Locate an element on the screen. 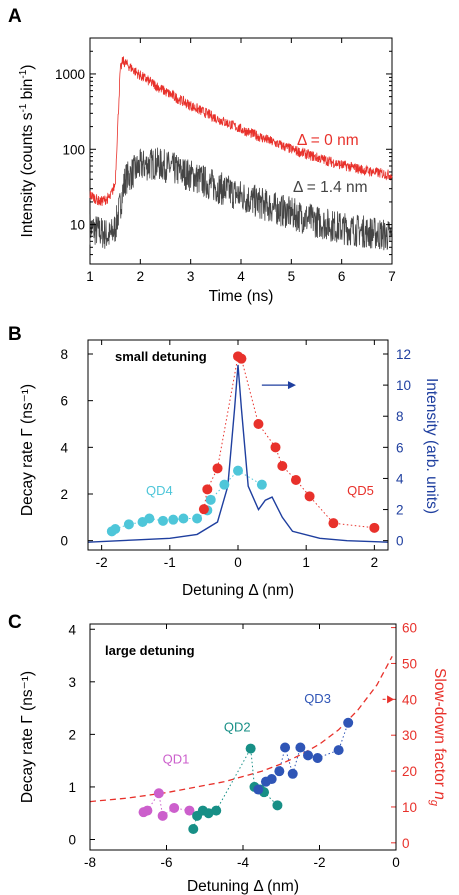  y2-tick-label: 2 is located at coordinates (400, 510).